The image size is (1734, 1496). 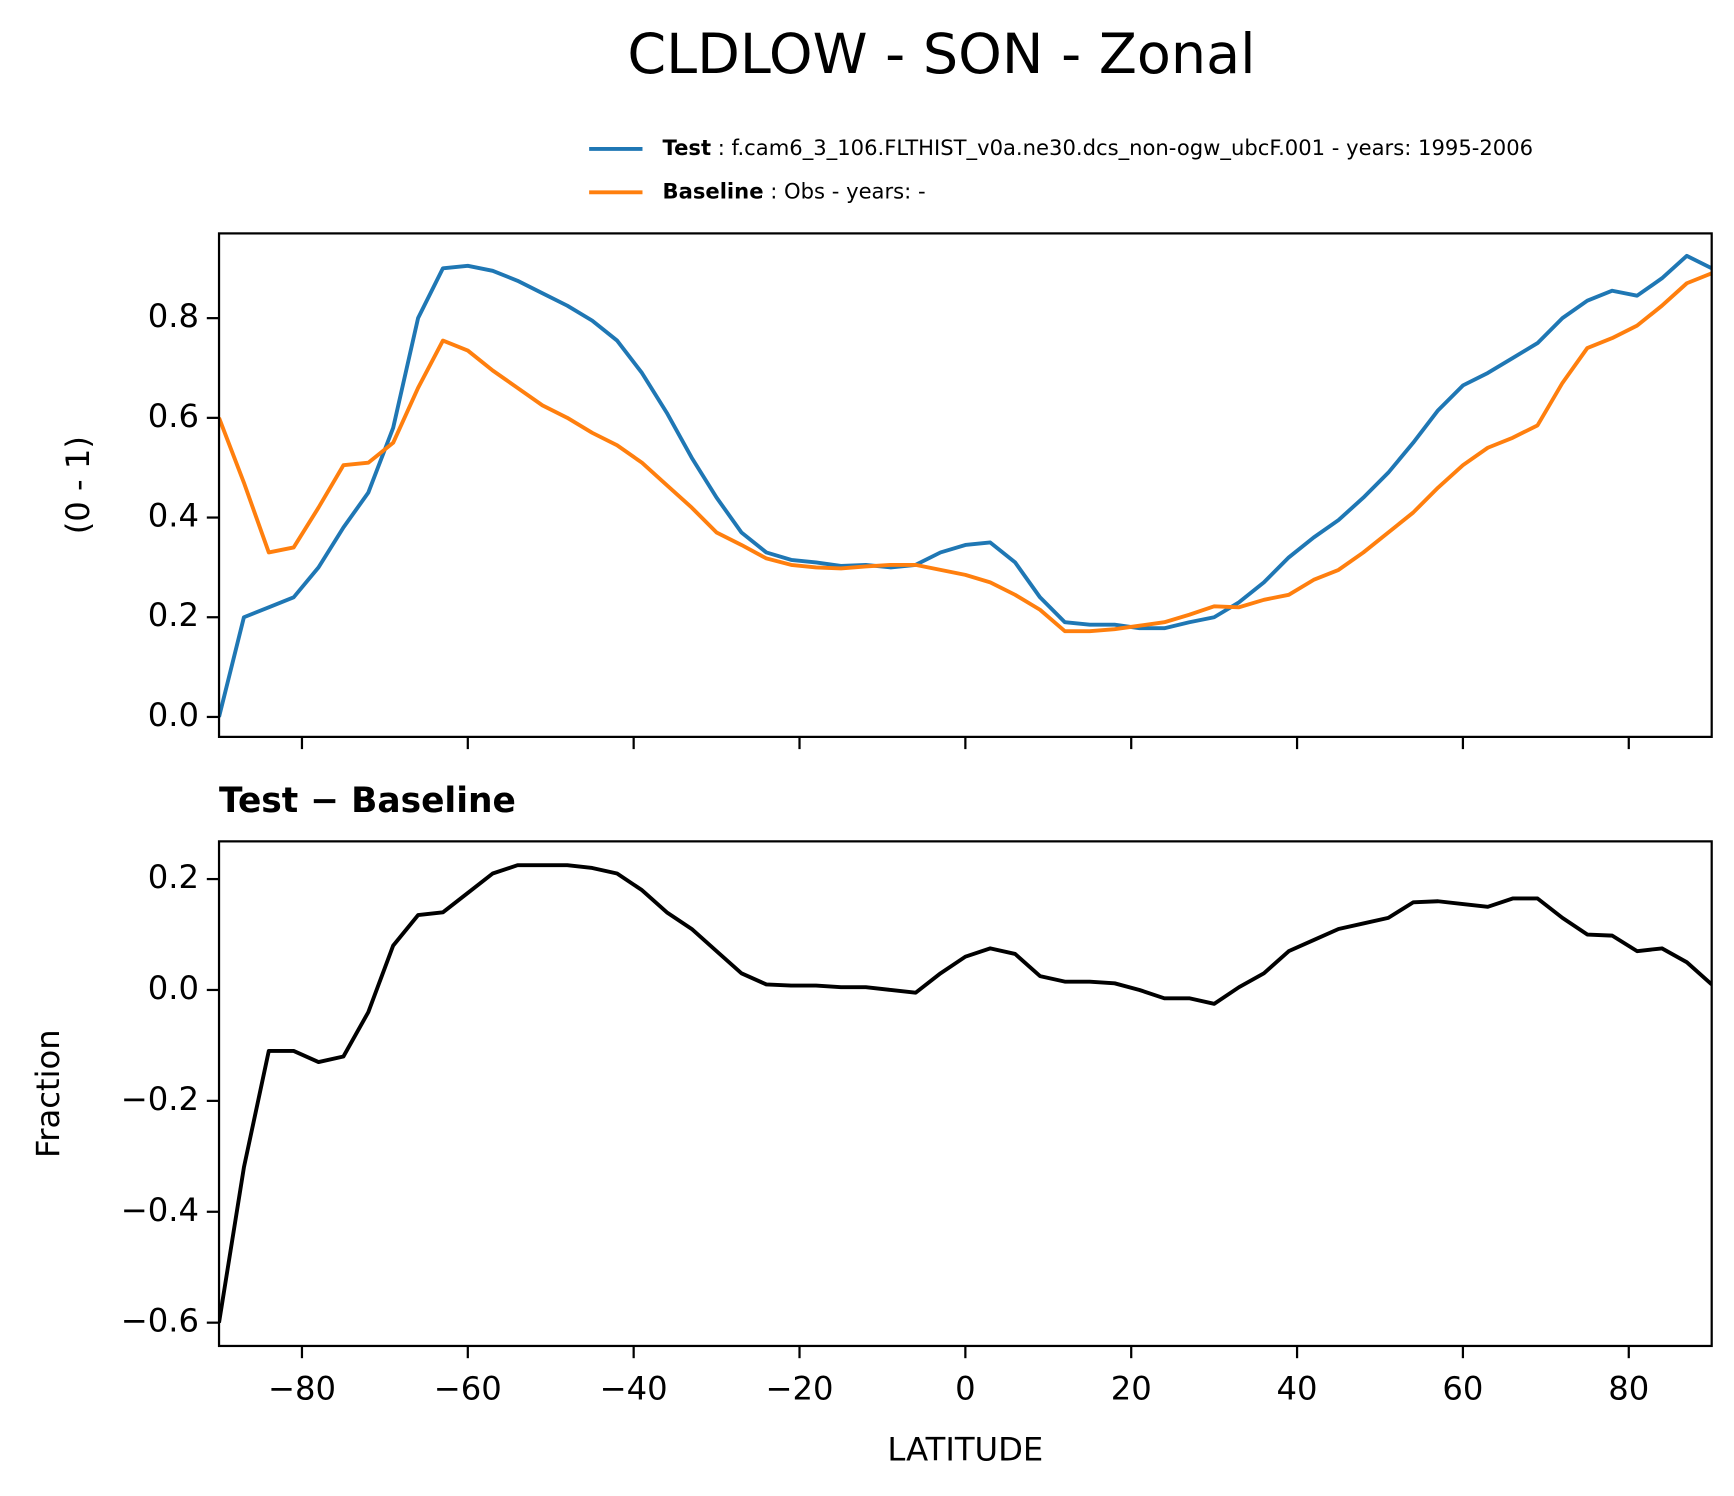 What do you see at coordinates (965, 1388) in the screenshot?
I see `x-tick-label: 0` at bounding box center [965, 1388].